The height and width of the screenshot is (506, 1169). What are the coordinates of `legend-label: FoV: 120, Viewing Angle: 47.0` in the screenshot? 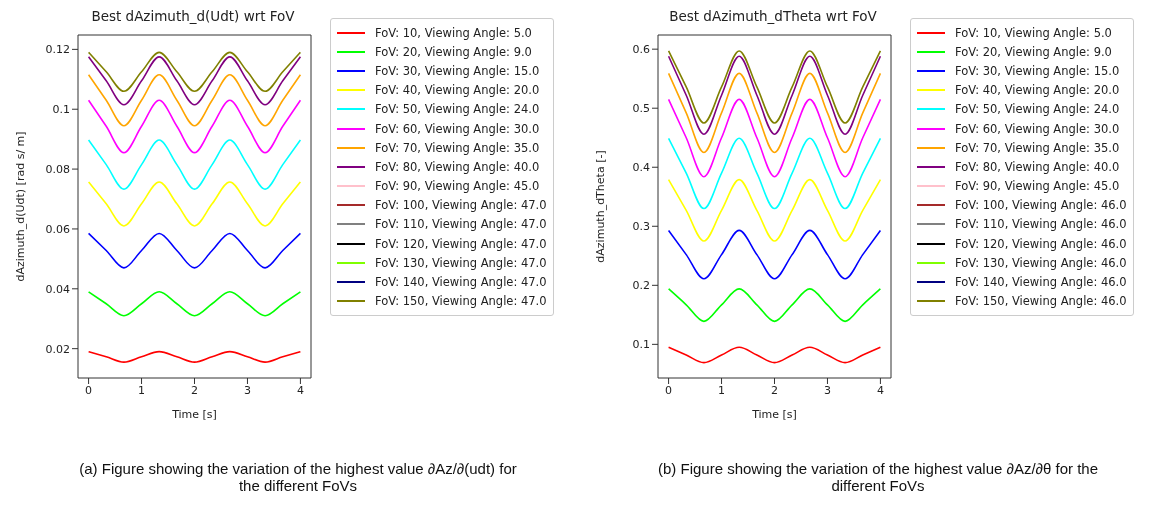 It's located at (461, 243).